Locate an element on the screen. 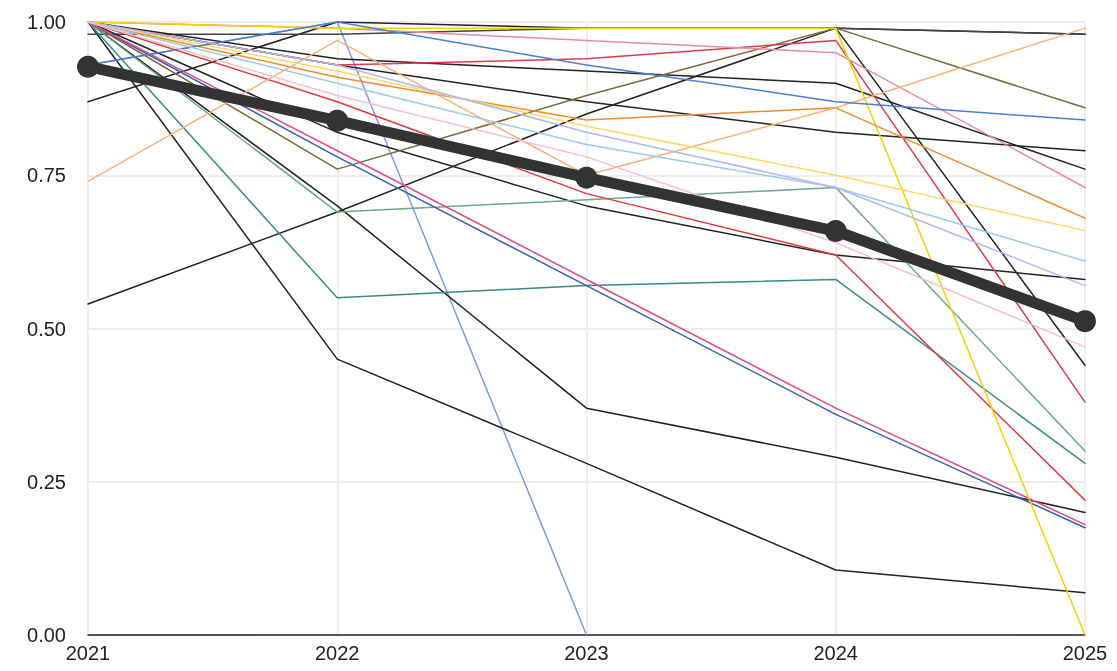 The height and width of the screenshot is (671, 1117). y-tick-label: 0.00 is located at coordinates (46, 635).